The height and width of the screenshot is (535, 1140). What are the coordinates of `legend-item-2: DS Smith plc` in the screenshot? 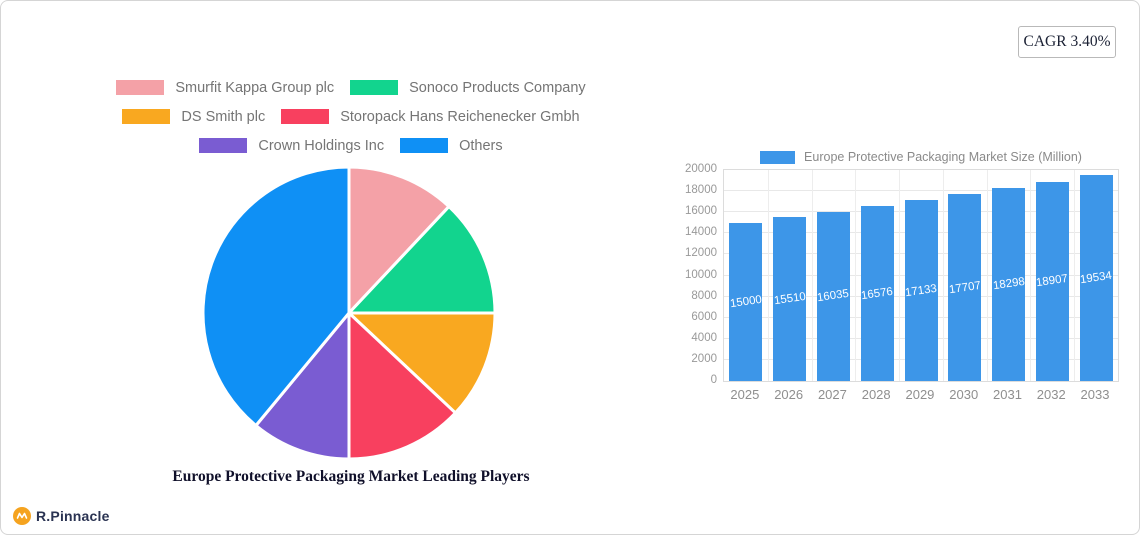 It's located at (193, 117).